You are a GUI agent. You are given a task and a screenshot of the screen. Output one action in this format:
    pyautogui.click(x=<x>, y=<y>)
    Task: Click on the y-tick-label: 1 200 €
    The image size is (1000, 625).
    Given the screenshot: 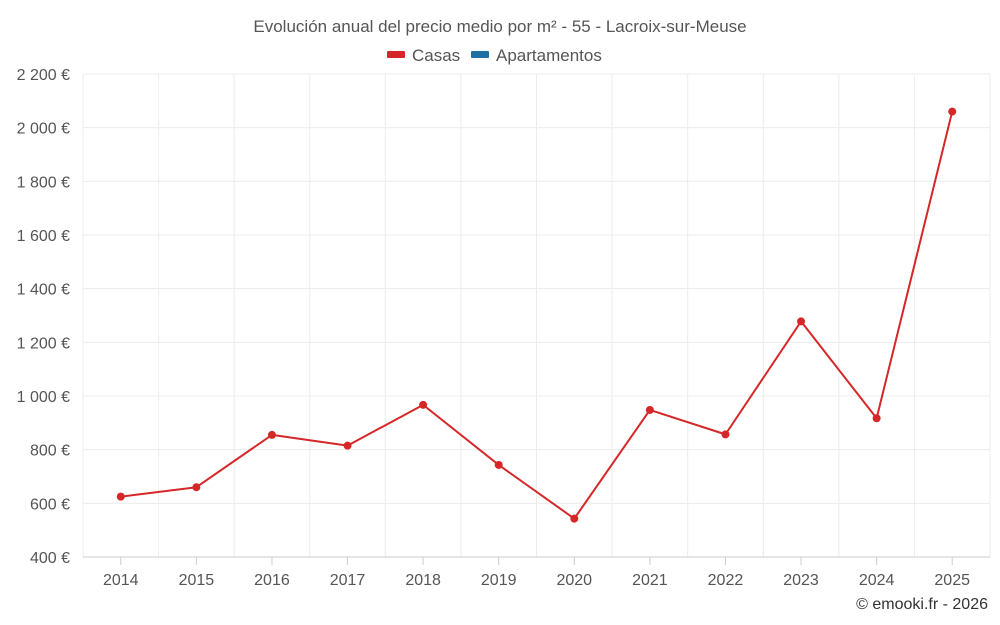 What is the action you would take?
    pyautogui.click(x=43, y=343)
    